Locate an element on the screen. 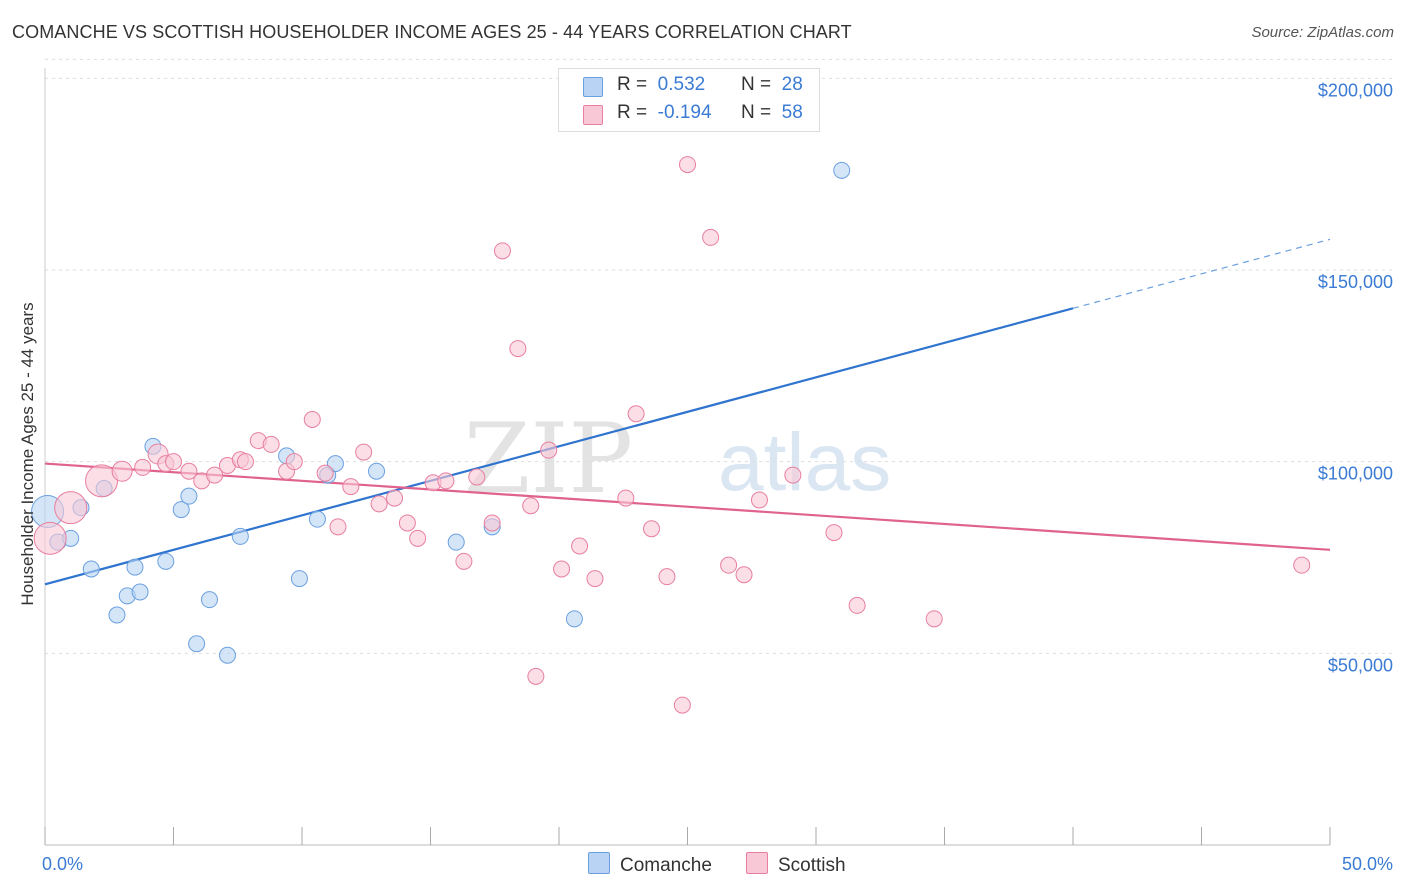  legend-swatch-scottish is located at coordinates (593, 115).